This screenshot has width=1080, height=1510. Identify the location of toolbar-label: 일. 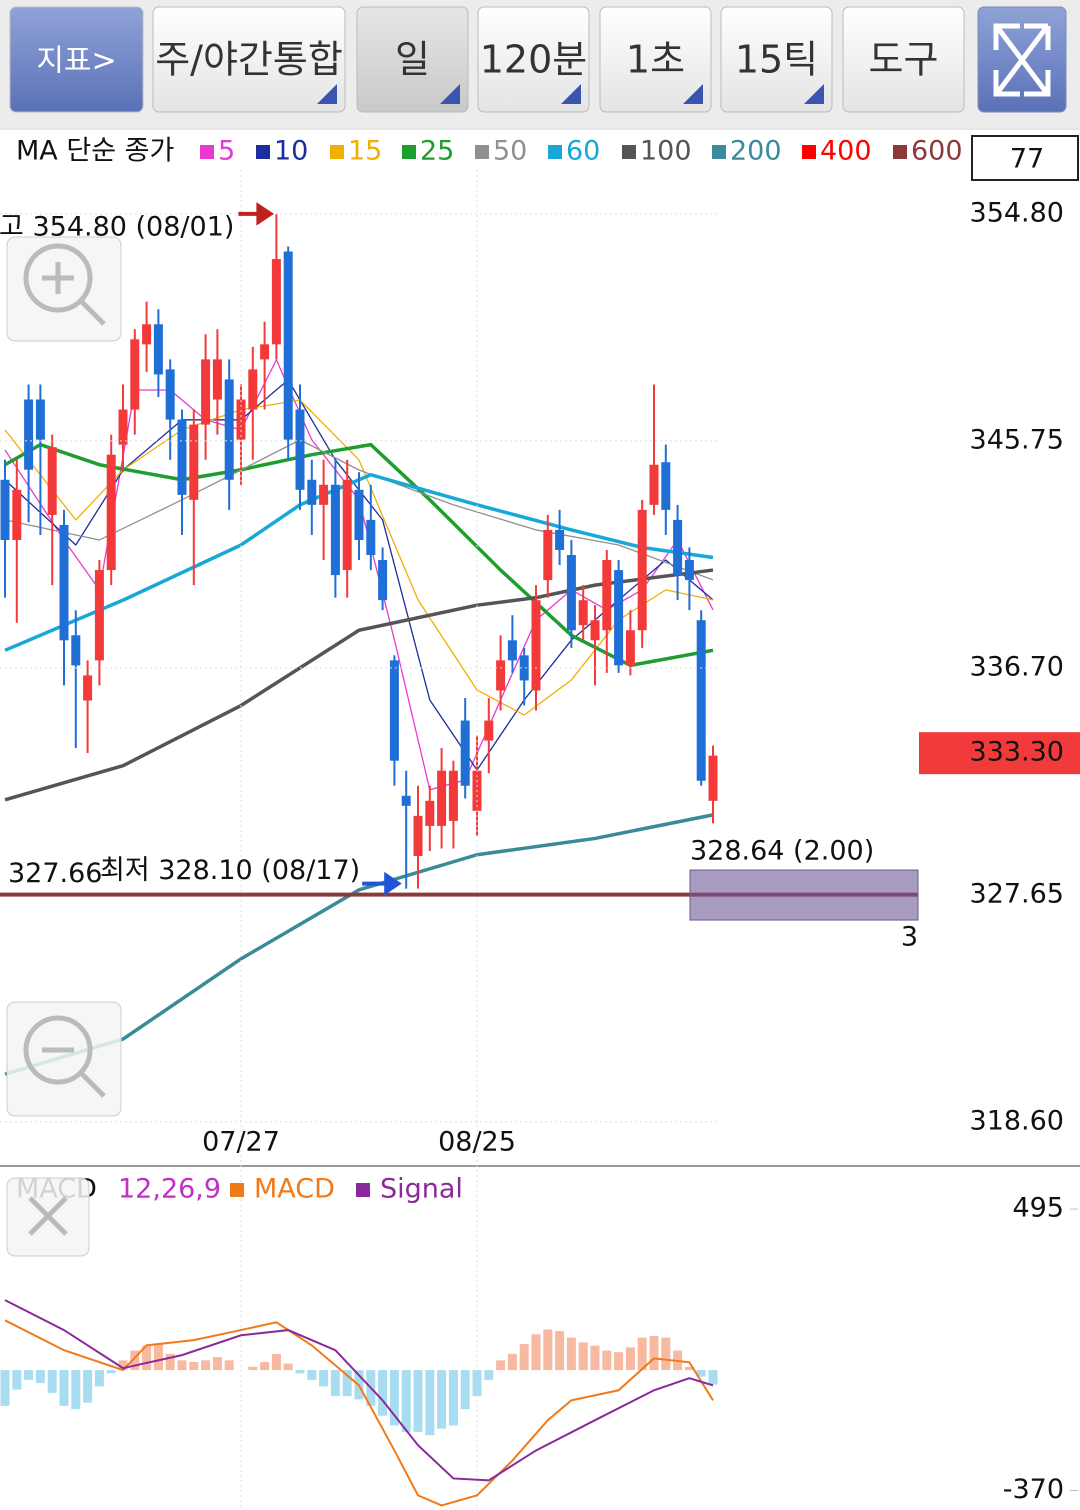
(412, 60).